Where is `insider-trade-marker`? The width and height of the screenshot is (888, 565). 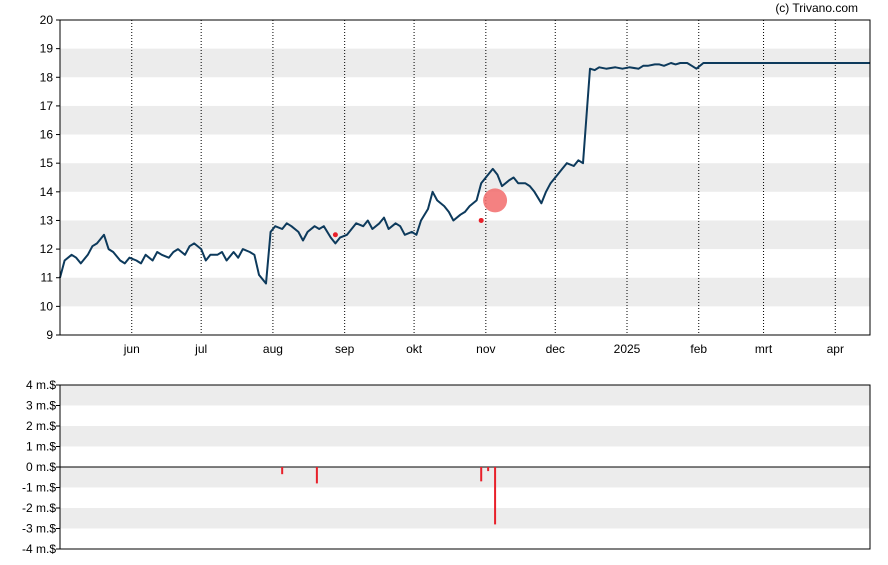 insider-trade-marker is located at coordinates (495, 200).